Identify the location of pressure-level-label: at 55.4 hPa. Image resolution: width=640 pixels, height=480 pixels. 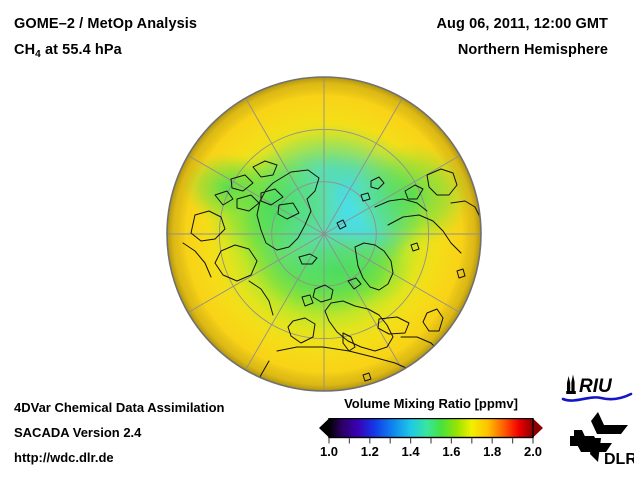
(81, 50).